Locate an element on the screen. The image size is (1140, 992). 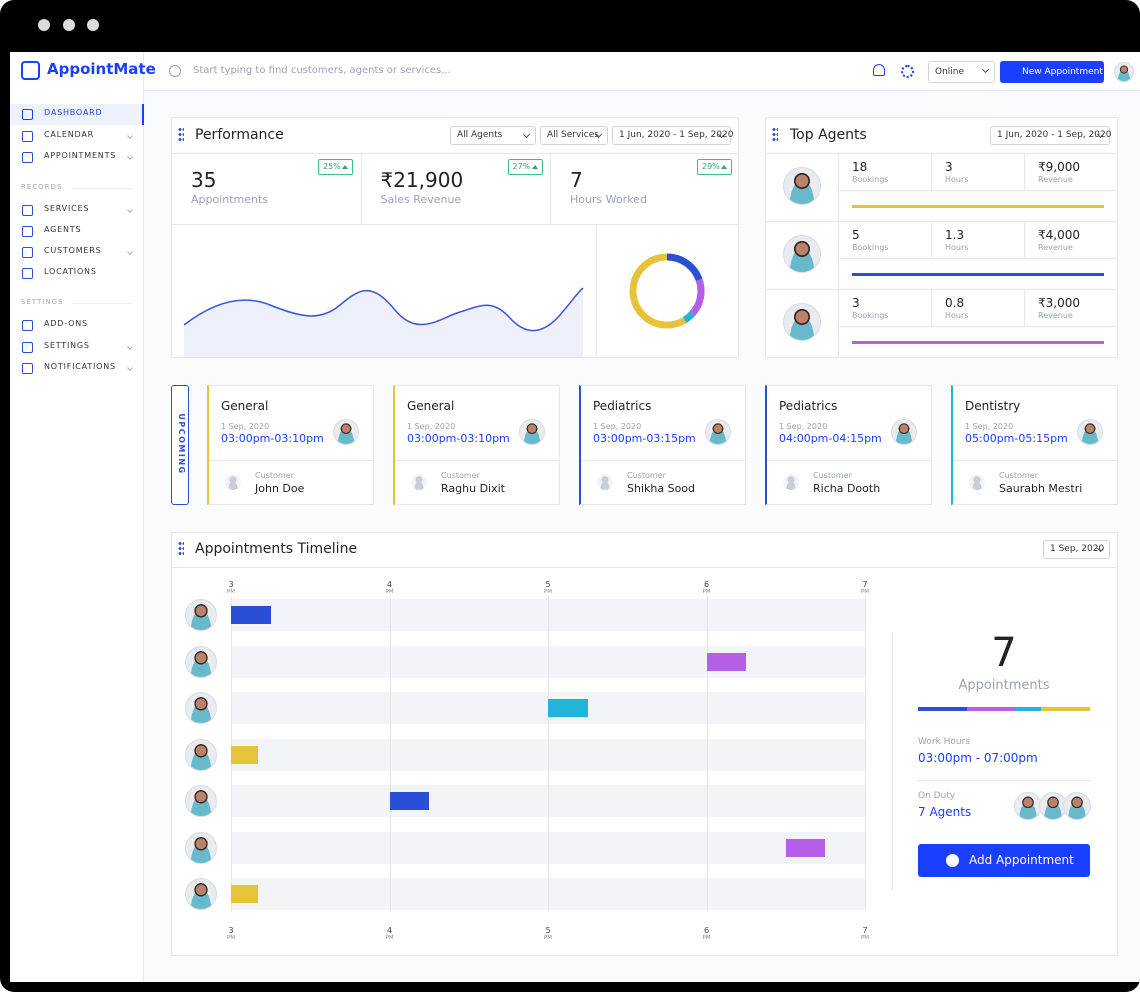
tick-label: 4 is located at coordinates (389, 584).